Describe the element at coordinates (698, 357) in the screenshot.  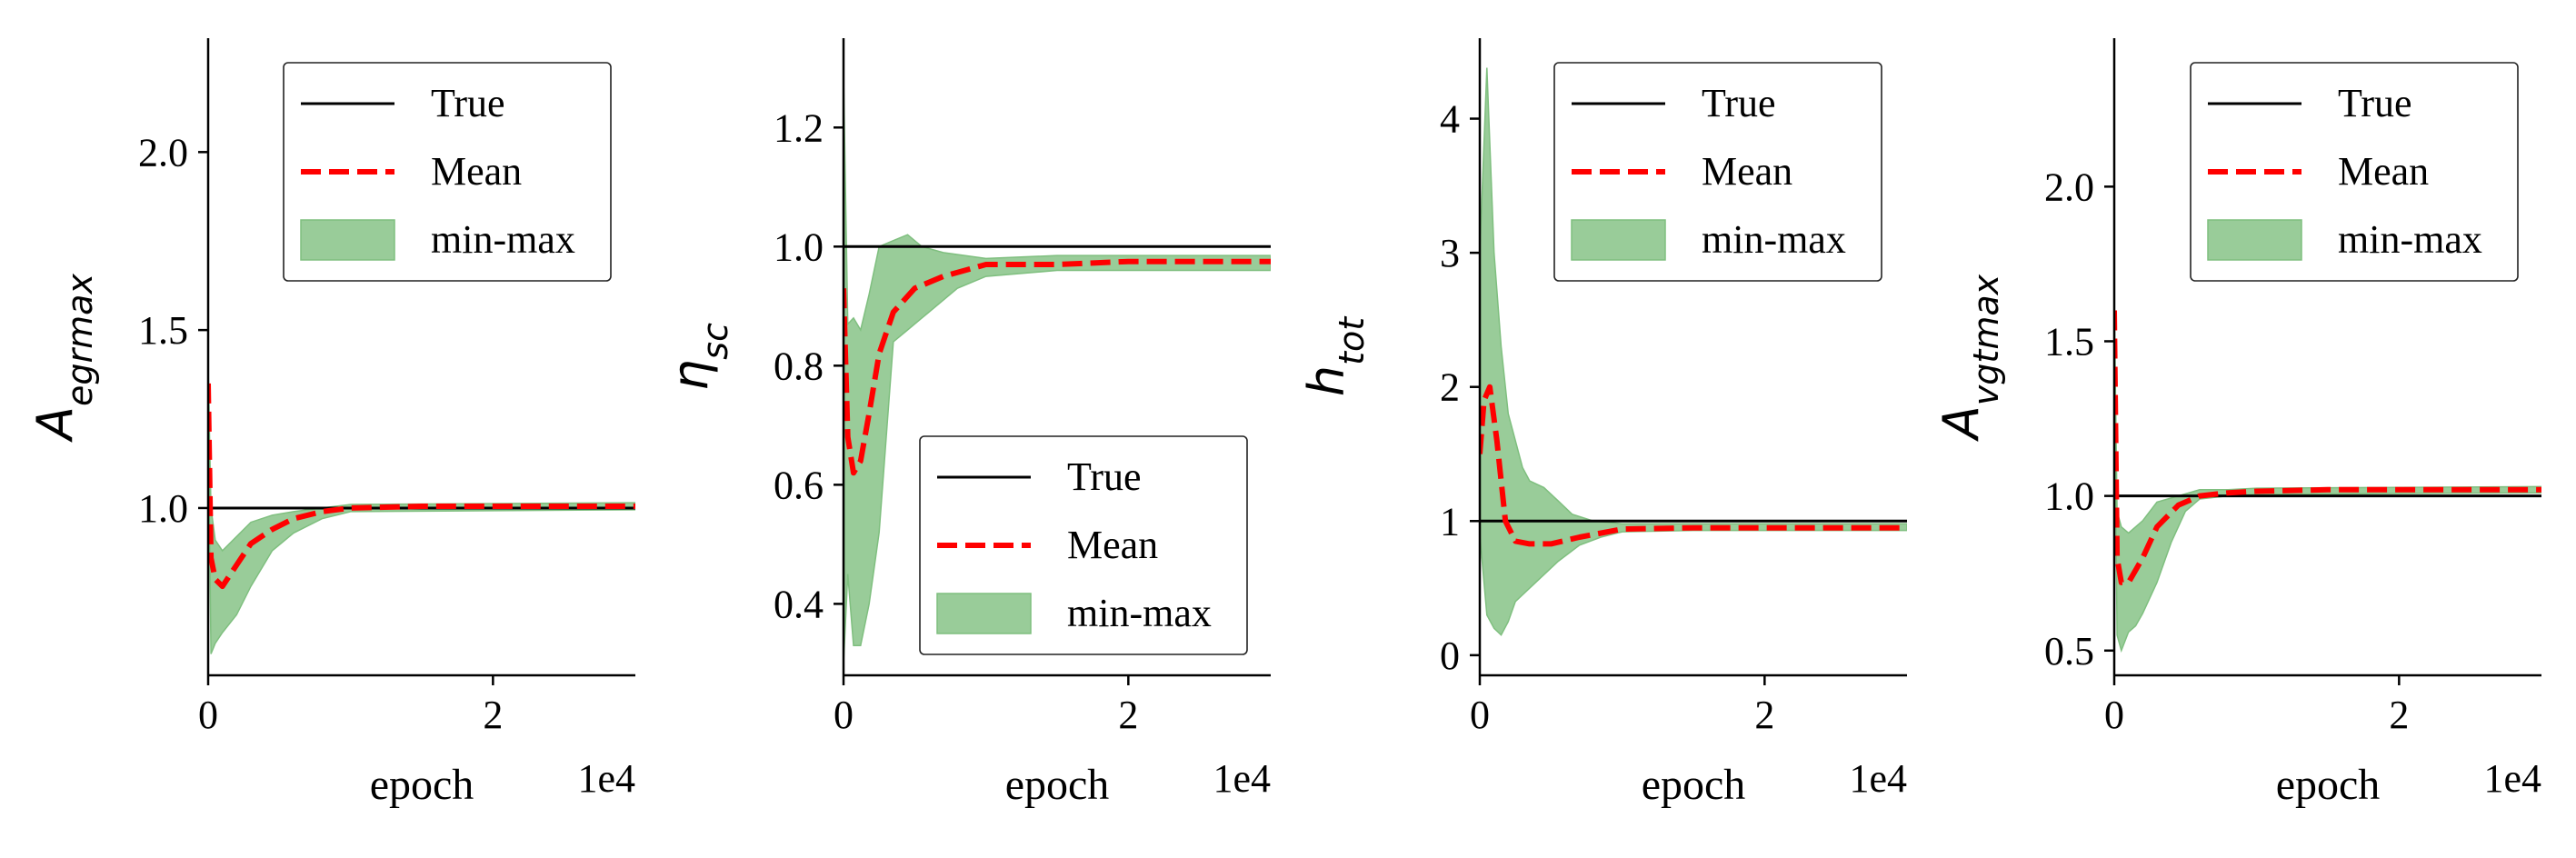
I see `y-axis-label: ηsc` at that location.